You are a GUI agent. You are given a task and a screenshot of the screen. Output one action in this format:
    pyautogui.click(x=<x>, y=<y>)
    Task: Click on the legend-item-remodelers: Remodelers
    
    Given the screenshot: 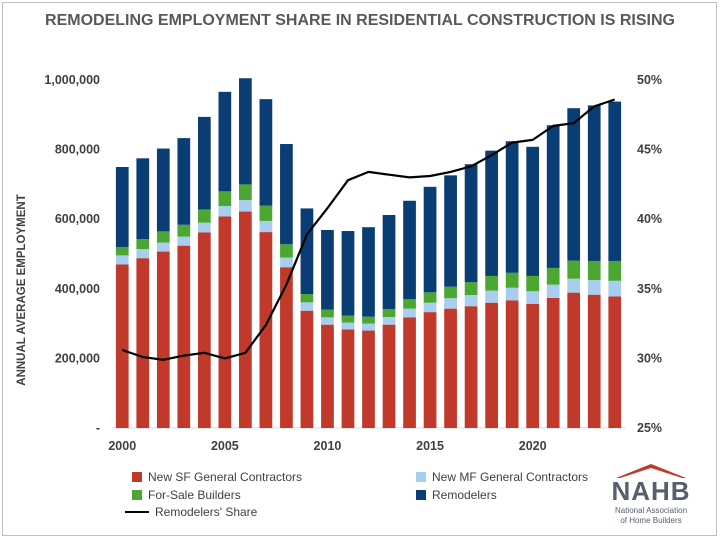 What is the action you would take?
    pyautogui.click(x=456, y=495)
    